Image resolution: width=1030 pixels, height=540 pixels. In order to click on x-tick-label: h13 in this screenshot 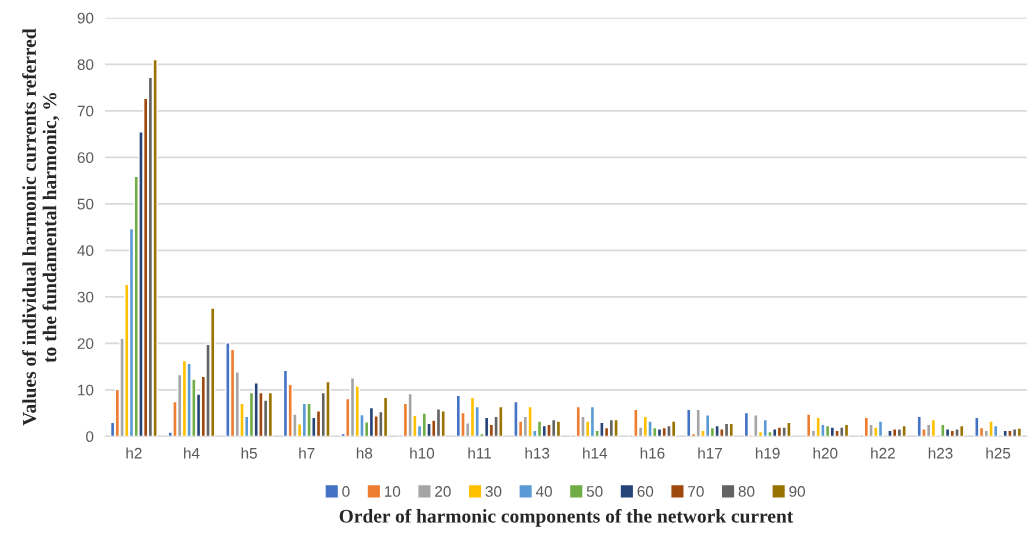, I will do `click(537, 453)`.